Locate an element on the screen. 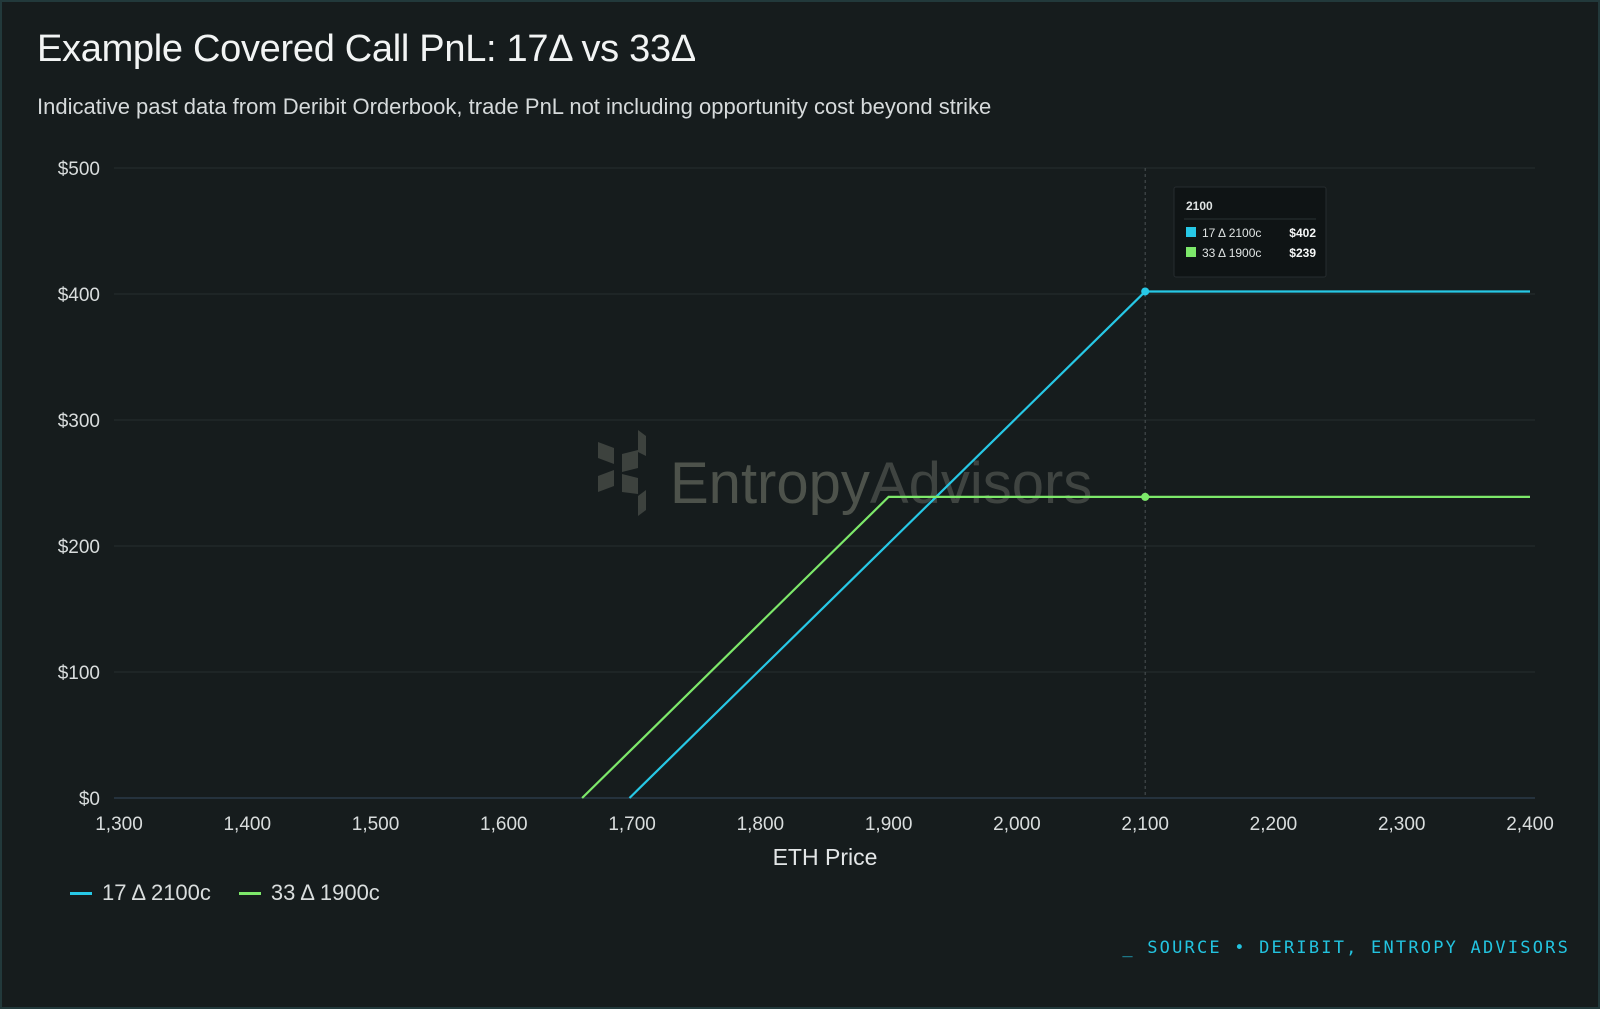 This screenshot has width=1600, height=1009. x-tick-label: 1,700 is located at coordinates (632, 824).